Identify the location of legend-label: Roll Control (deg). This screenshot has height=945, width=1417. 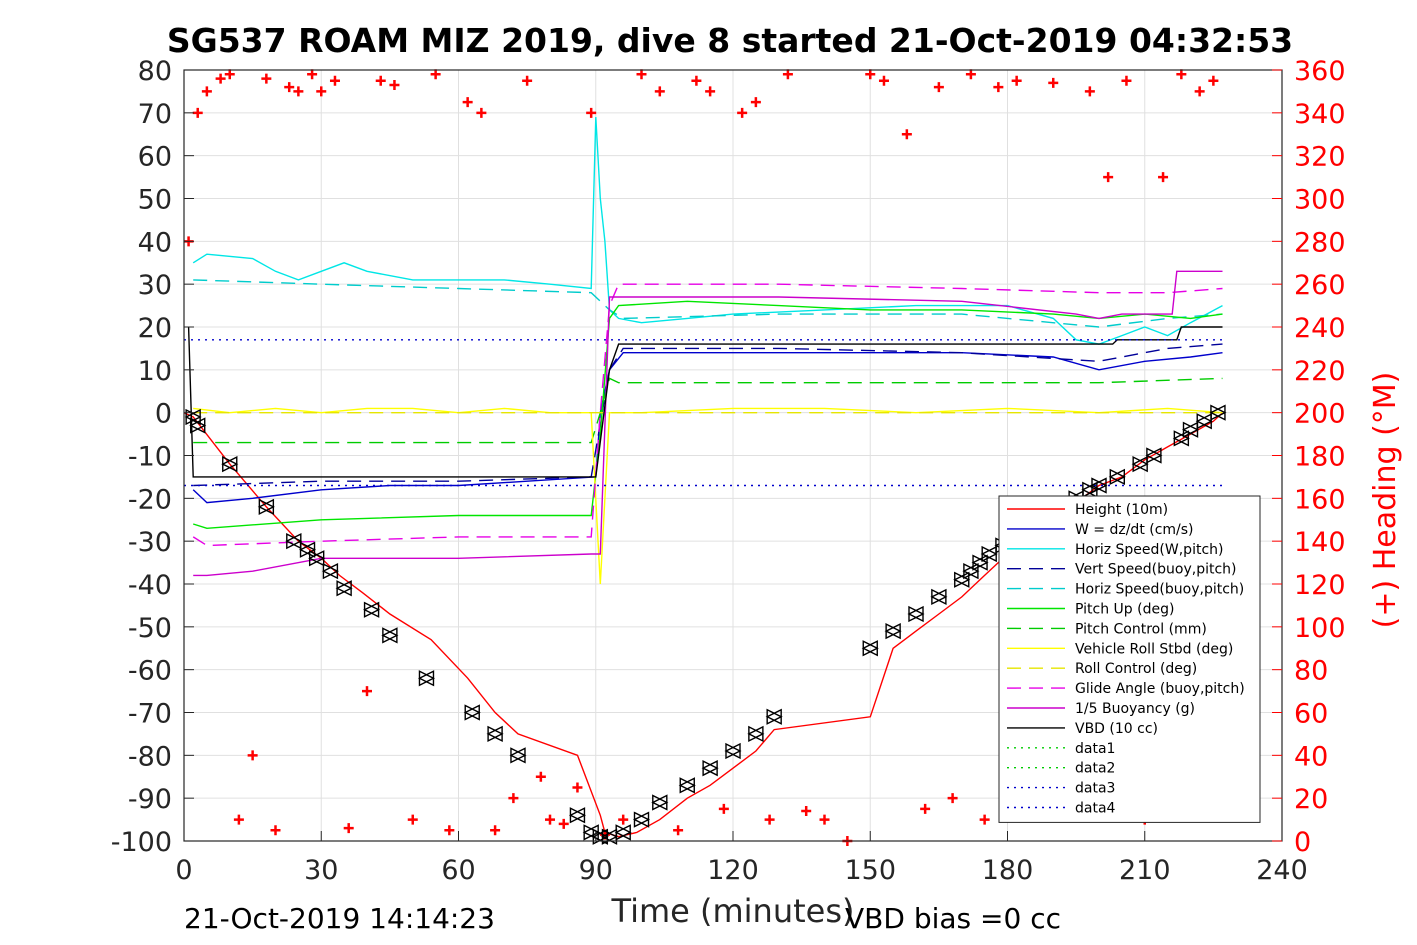
(1136, 669).